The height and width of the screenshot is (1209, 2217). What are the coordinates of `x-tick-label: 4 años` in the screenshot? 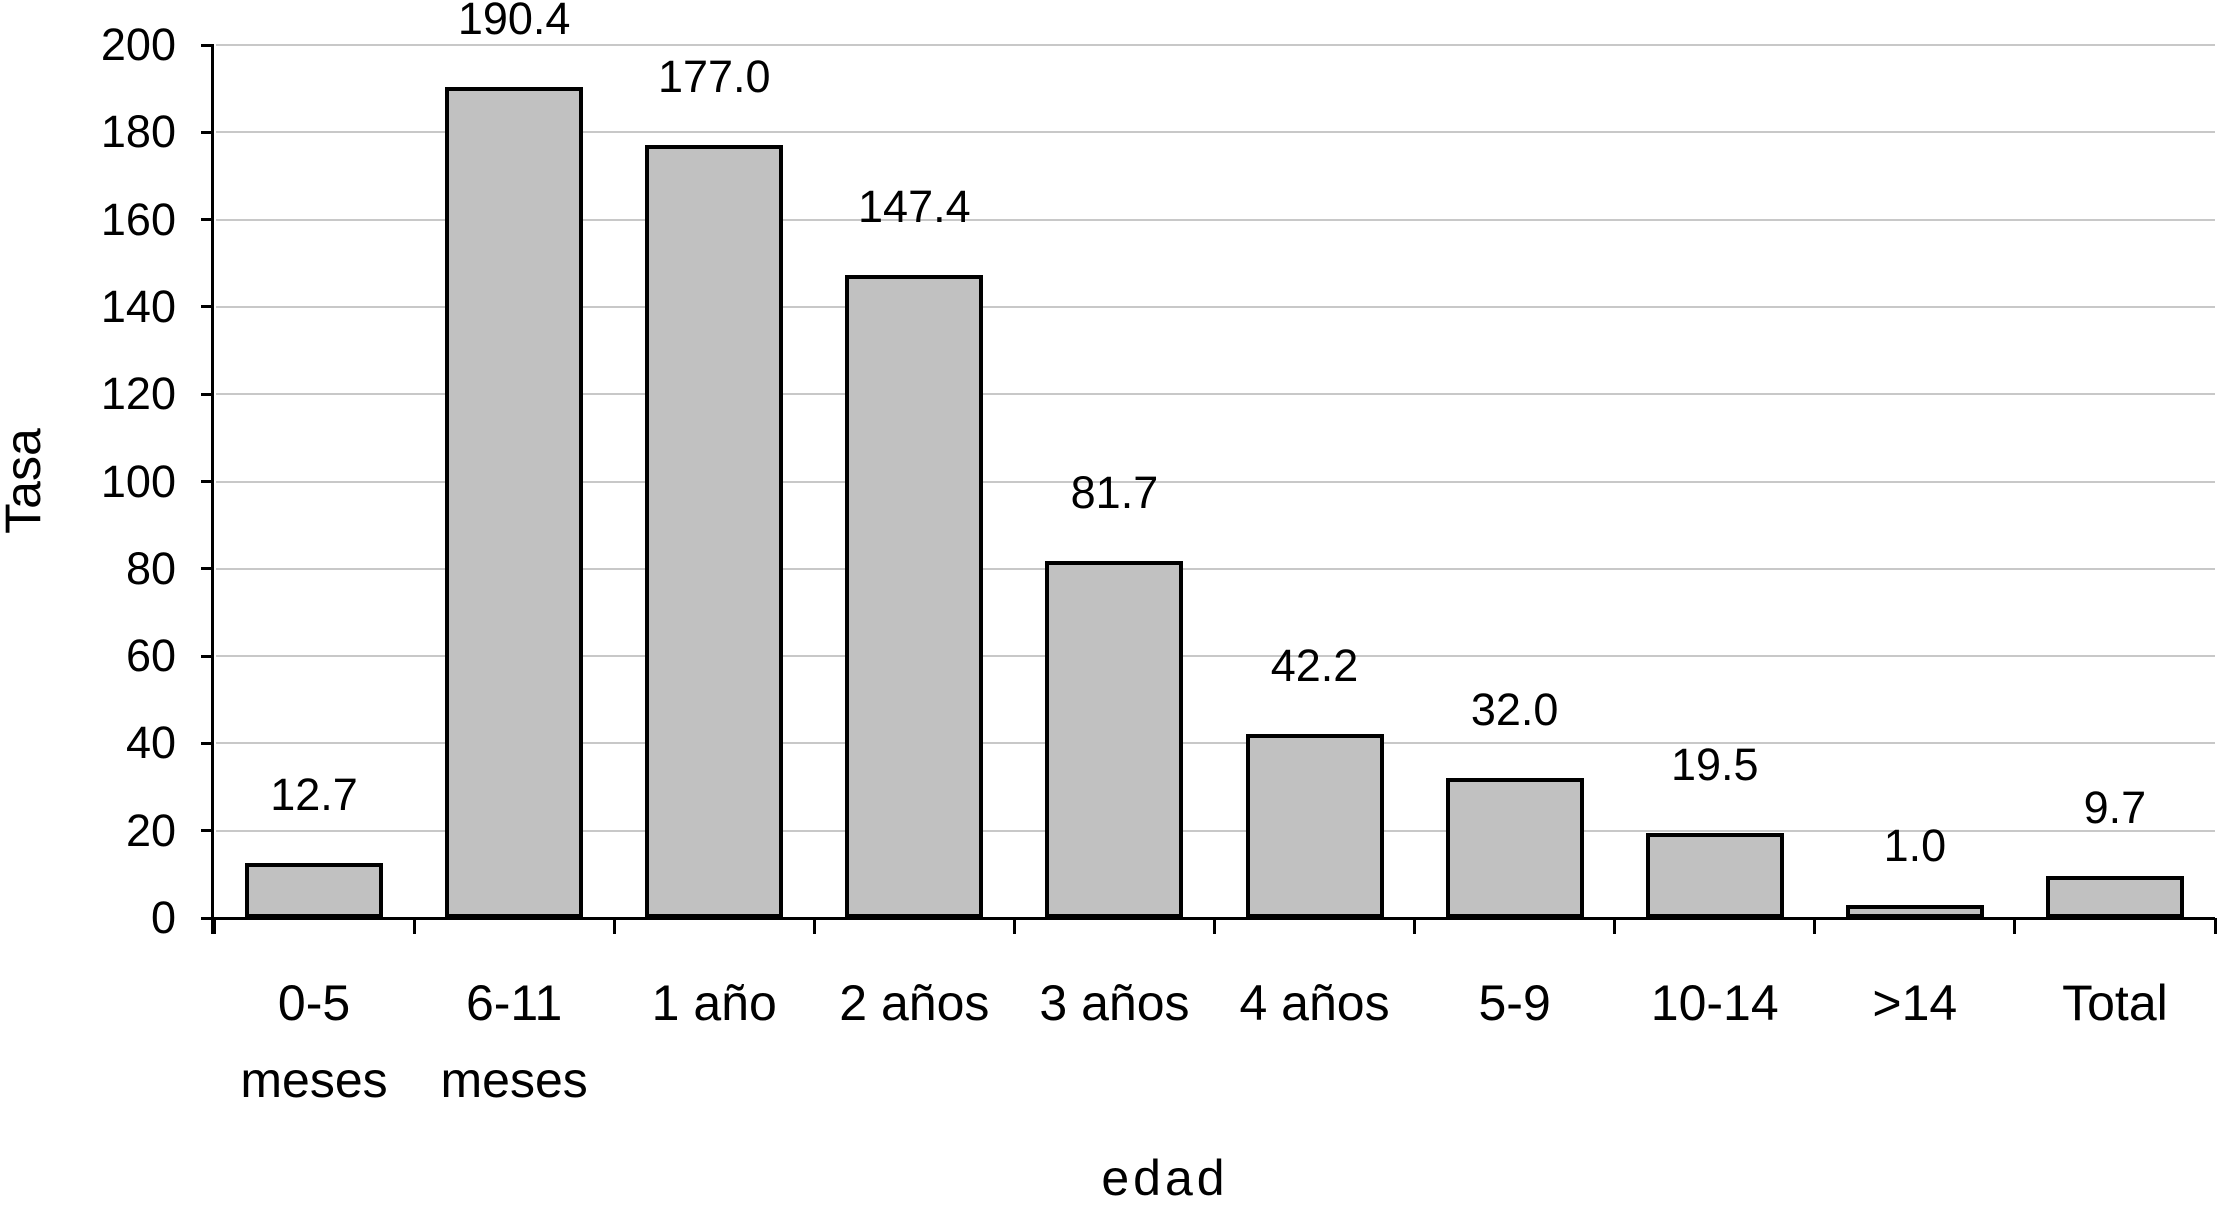 It's located at (1314, 1003).